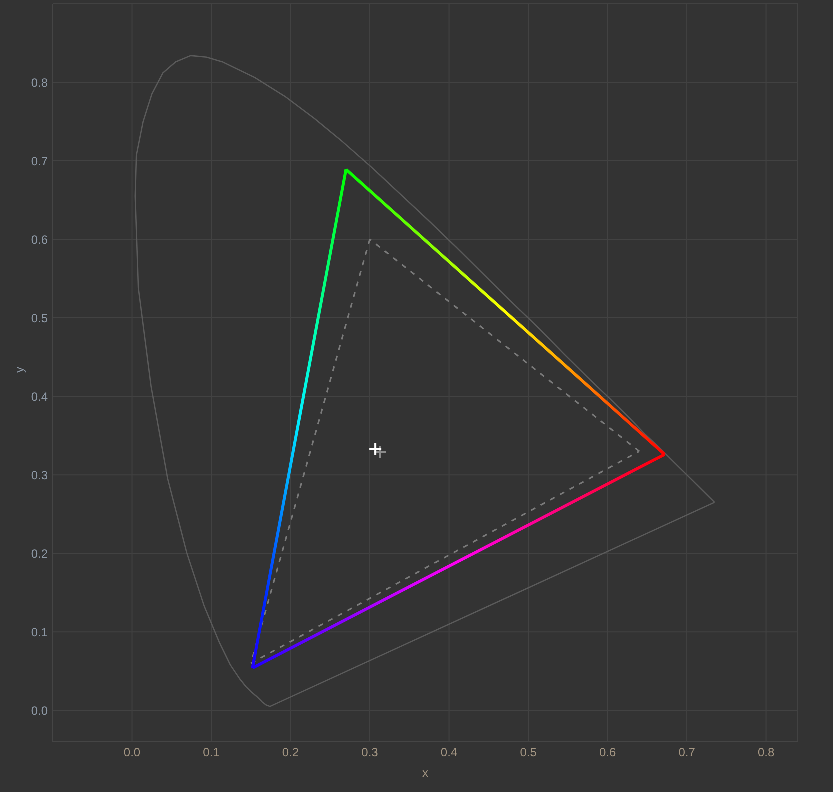 The image size is (833, 792). I want to click on x-tick-label: 0.8, so click(766, 753).